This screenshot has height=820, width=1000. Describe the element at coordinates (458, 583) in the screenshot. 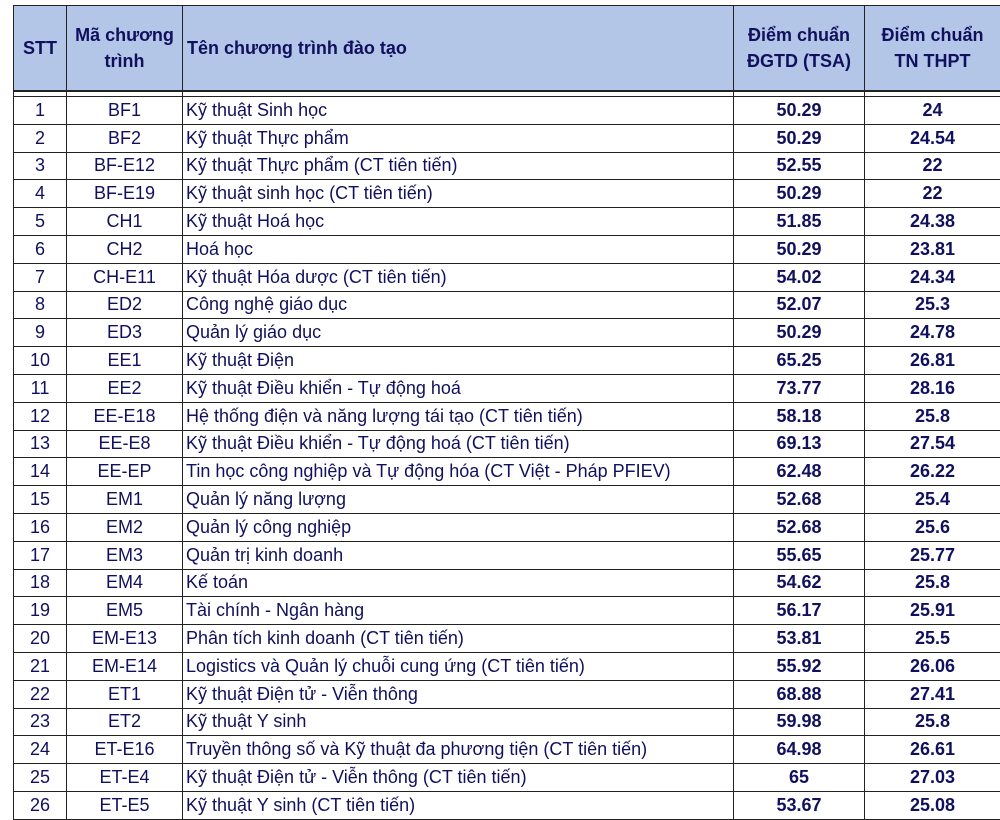

I see `cell-program-name: Kế toán` at that location.